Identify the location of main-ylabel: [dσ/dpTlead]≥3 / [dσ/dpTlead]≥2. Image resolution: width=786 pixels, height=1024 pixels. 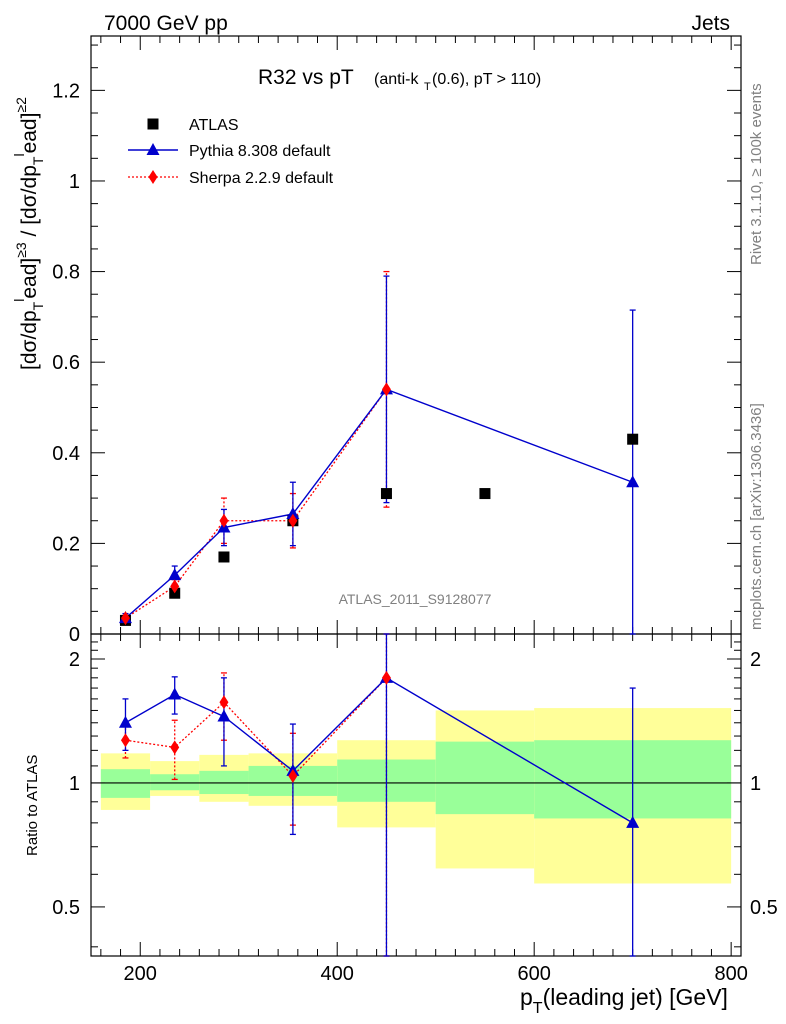
(28, 233).